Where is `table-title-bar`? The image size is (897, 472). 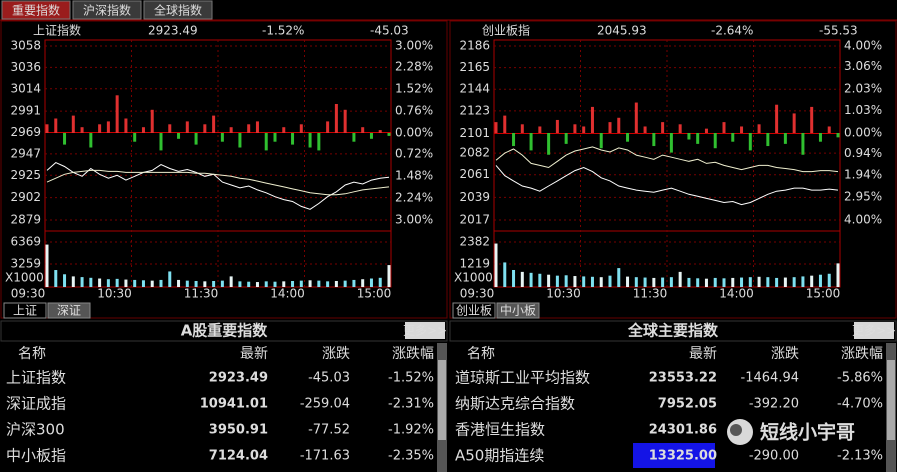
table-title-bar is located at coordinates (224, 331).